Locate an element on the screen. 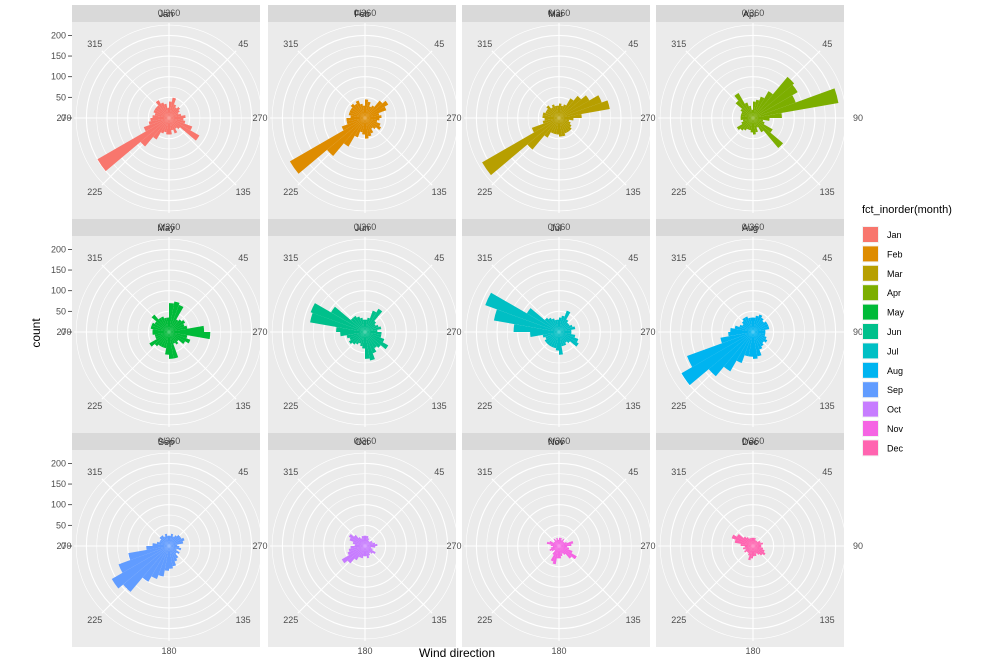 The height and width of the screenshot is (666, 1000). facet-strip-label: Jul is located at coordinates (556, 228).